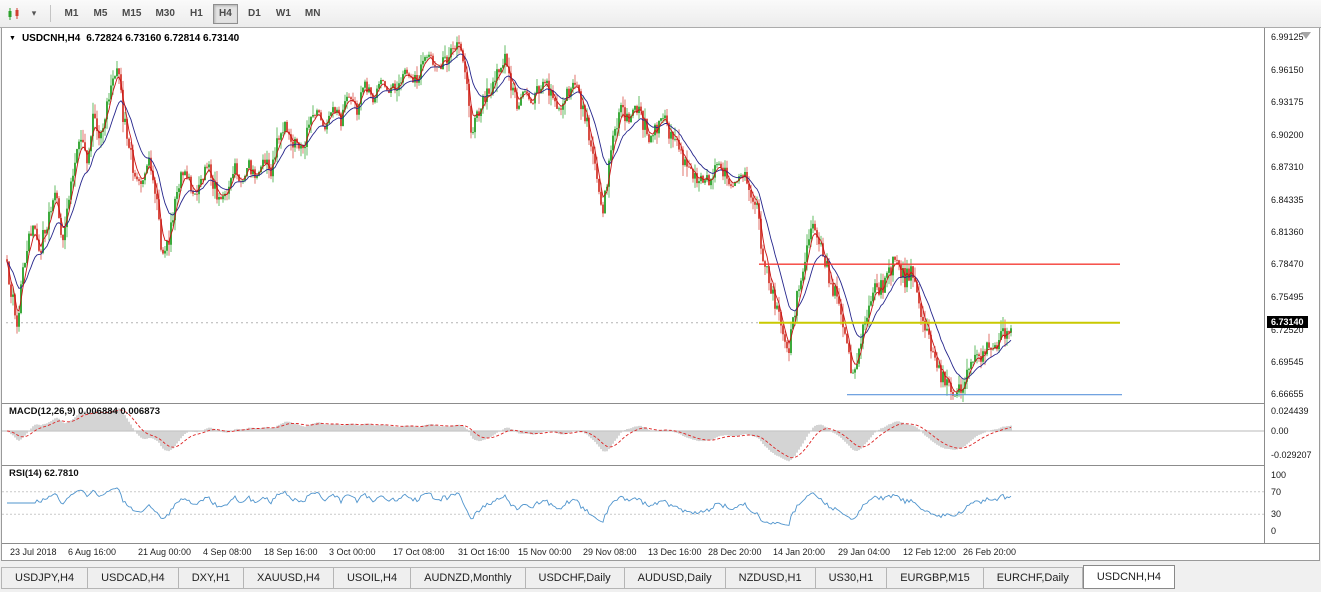  I want to click on ohlc-values: 6.72824 6.73160 6.72814 6.73140, so click(163, 38).